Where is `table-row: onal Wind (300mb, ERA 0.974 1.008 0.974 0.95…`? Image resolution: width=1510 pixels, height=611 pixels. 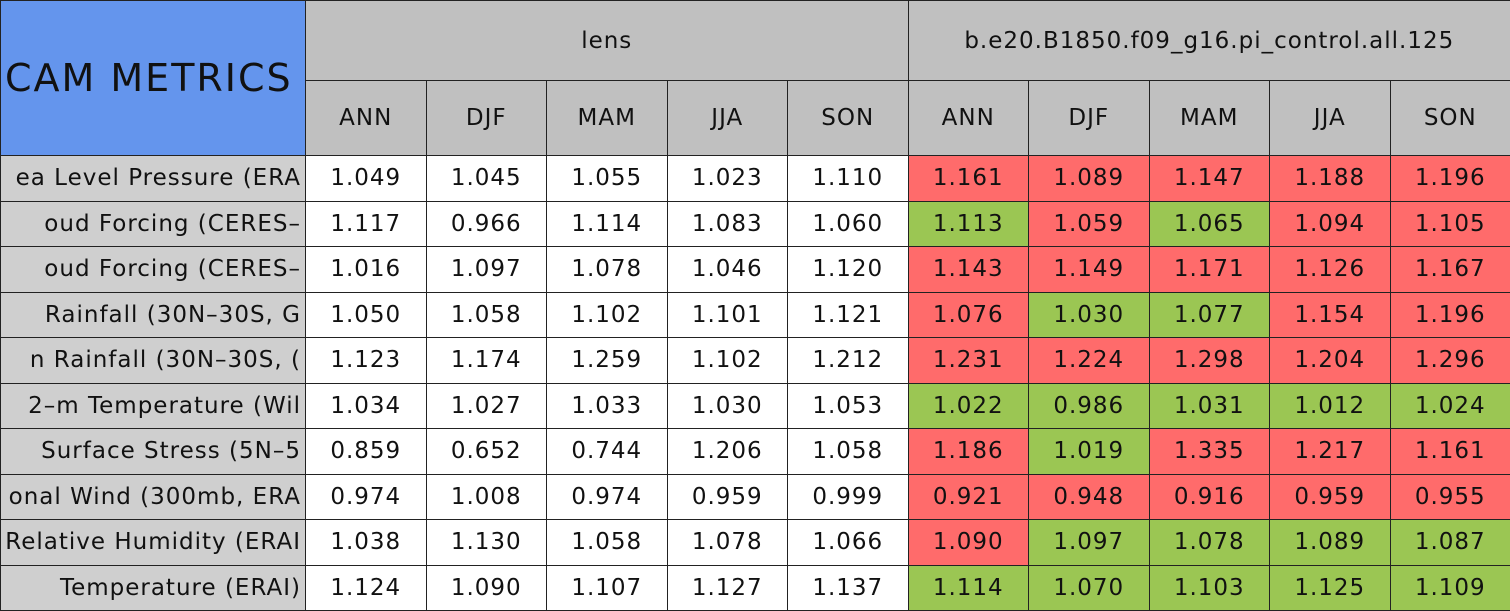 table-row: onal Wind (300mb, ERA 0.974 1.008 0.974 0.95… is located at coordinates (755, 496).